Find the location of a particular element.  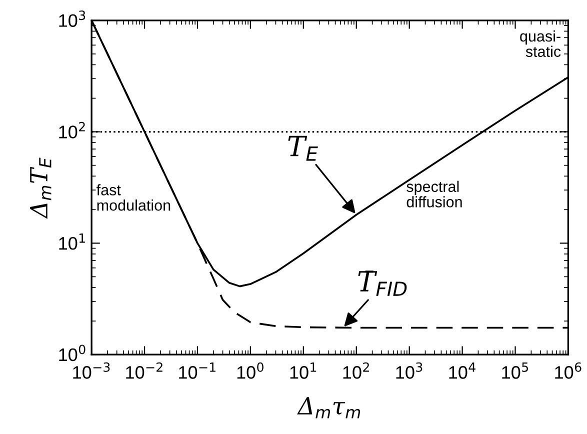

y-tick-label: 10$^{0}$ is located at coordinates (72, 353).